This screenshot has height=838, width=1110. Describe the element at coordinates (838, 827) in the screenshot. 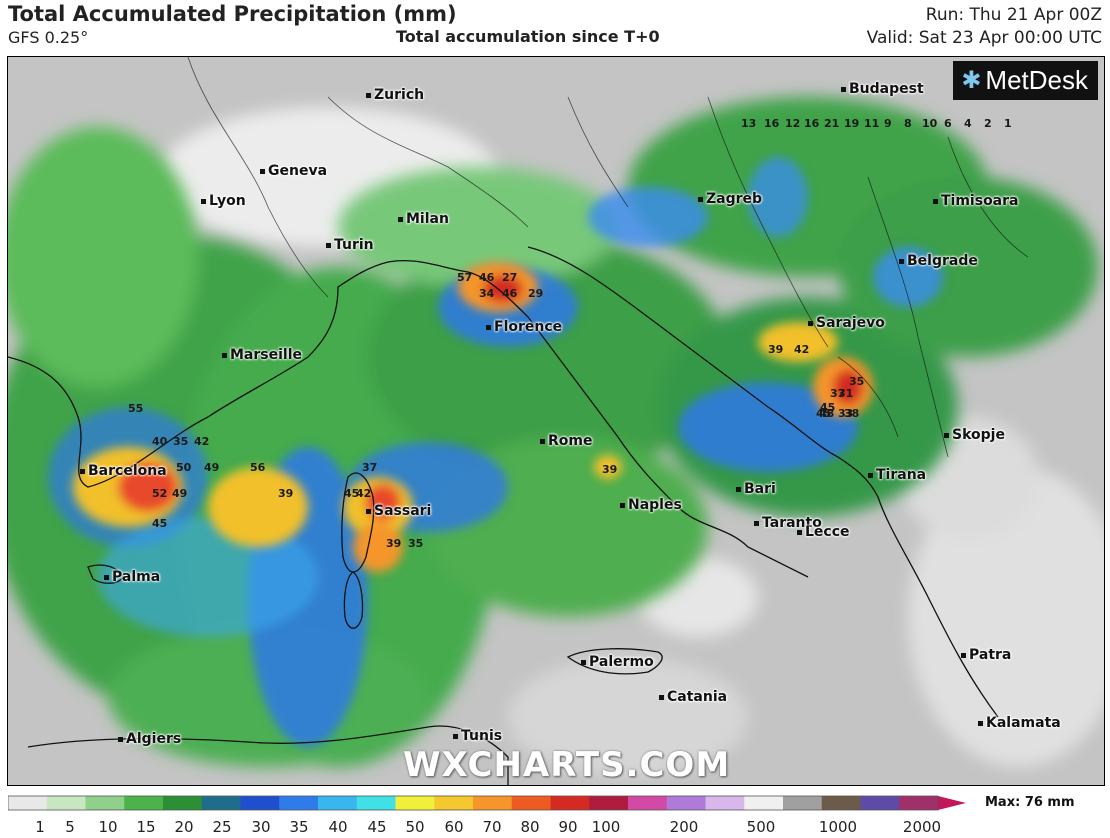

I see `legend-tick: 1000` at that location.